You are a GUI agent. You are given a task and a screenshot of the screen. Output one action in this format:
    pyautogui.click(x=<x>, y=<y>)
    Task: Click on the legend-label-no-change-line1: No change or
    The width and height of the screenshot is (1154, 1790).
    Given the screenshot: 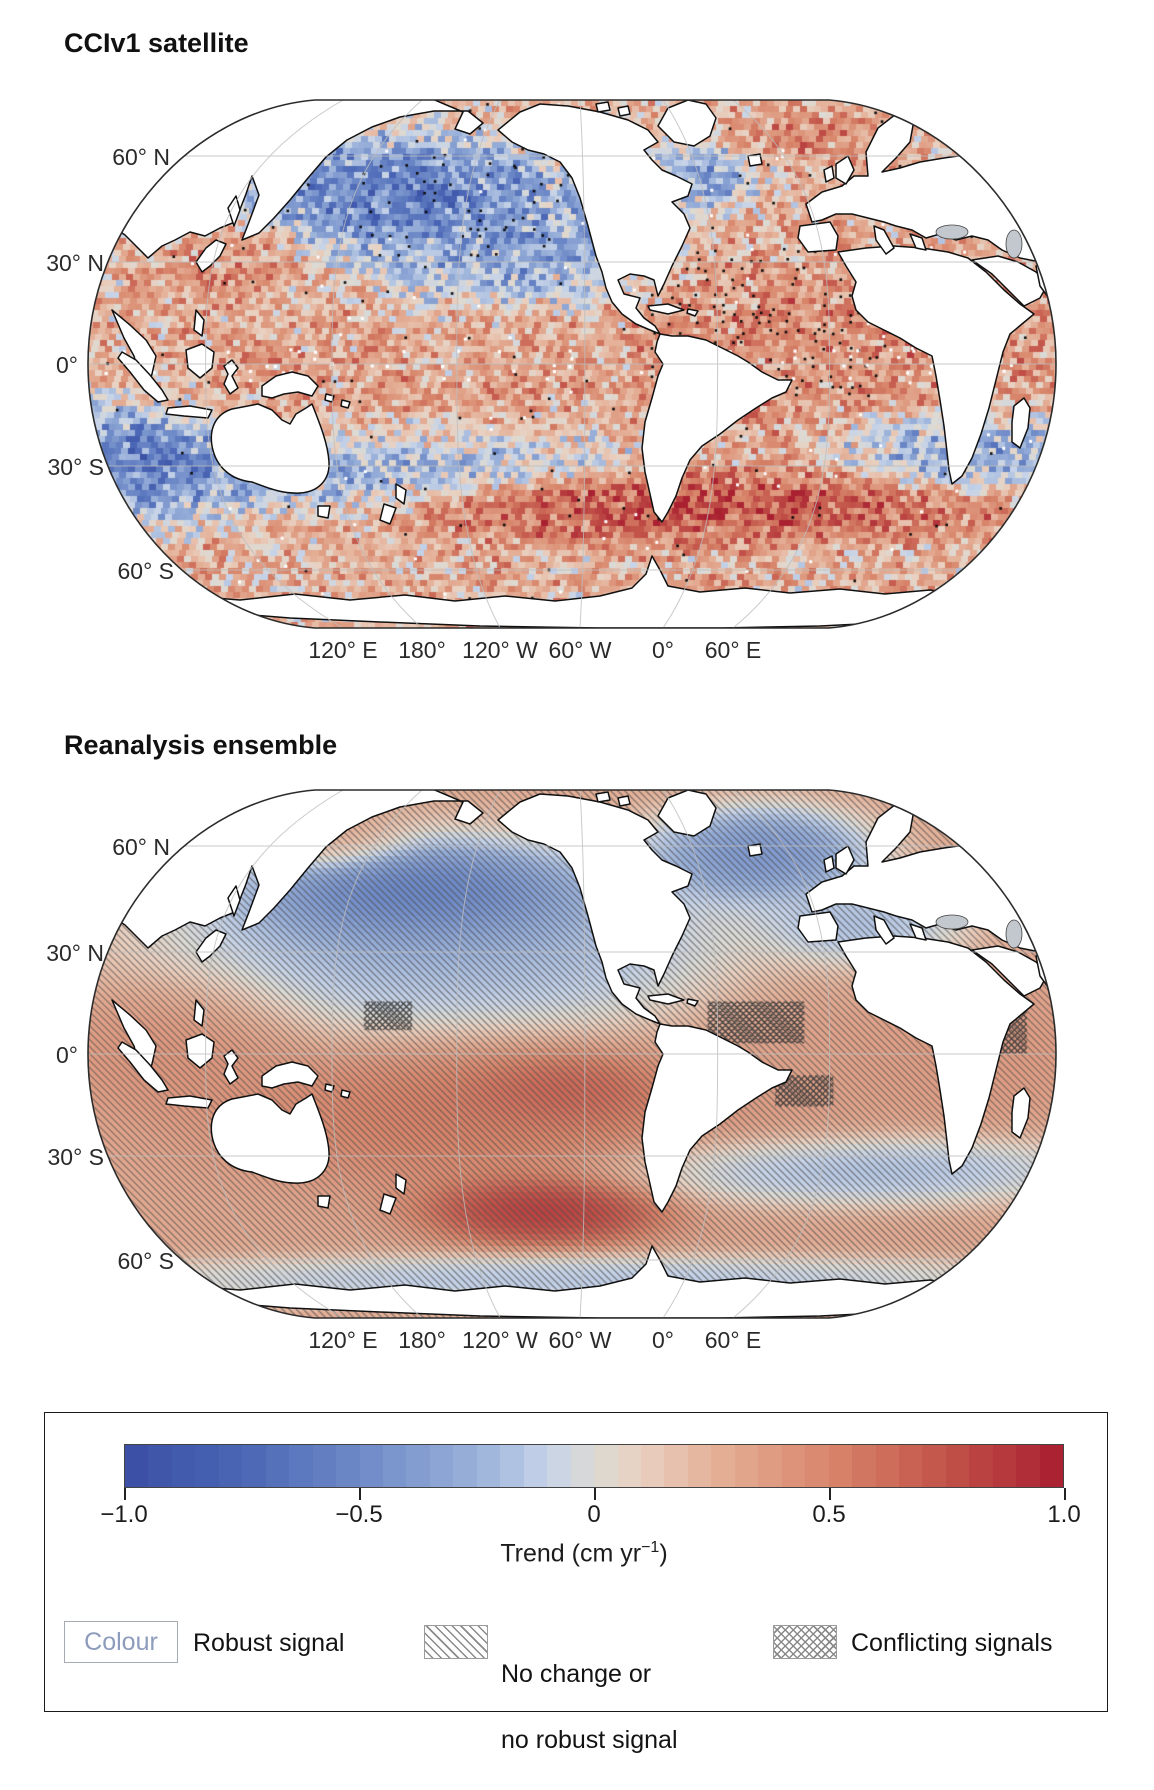 What is the action you would take?
    pyautogui.click(x=576, y=1674)
    